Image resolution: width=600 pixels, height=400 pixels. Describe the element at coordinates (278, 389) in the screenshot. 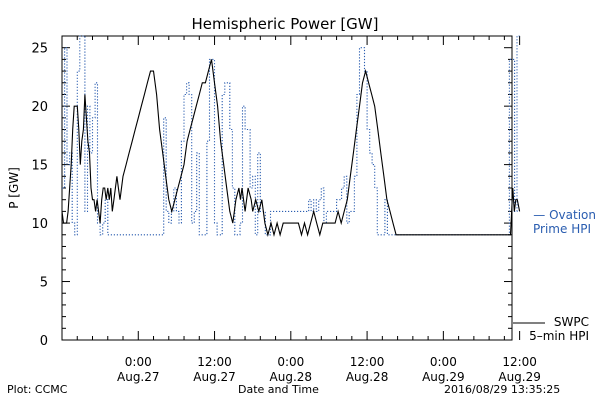

I see `x-axis-label: Date and Time` at that location.